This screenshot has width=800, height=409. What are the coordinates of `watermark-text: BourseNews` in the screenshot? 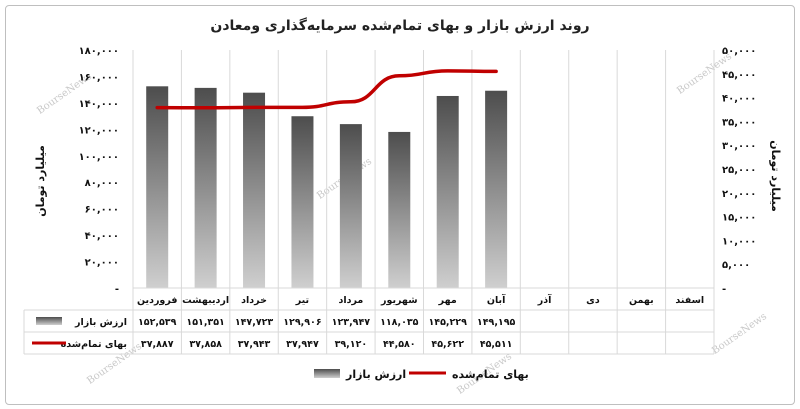 It's located at (739, 334).